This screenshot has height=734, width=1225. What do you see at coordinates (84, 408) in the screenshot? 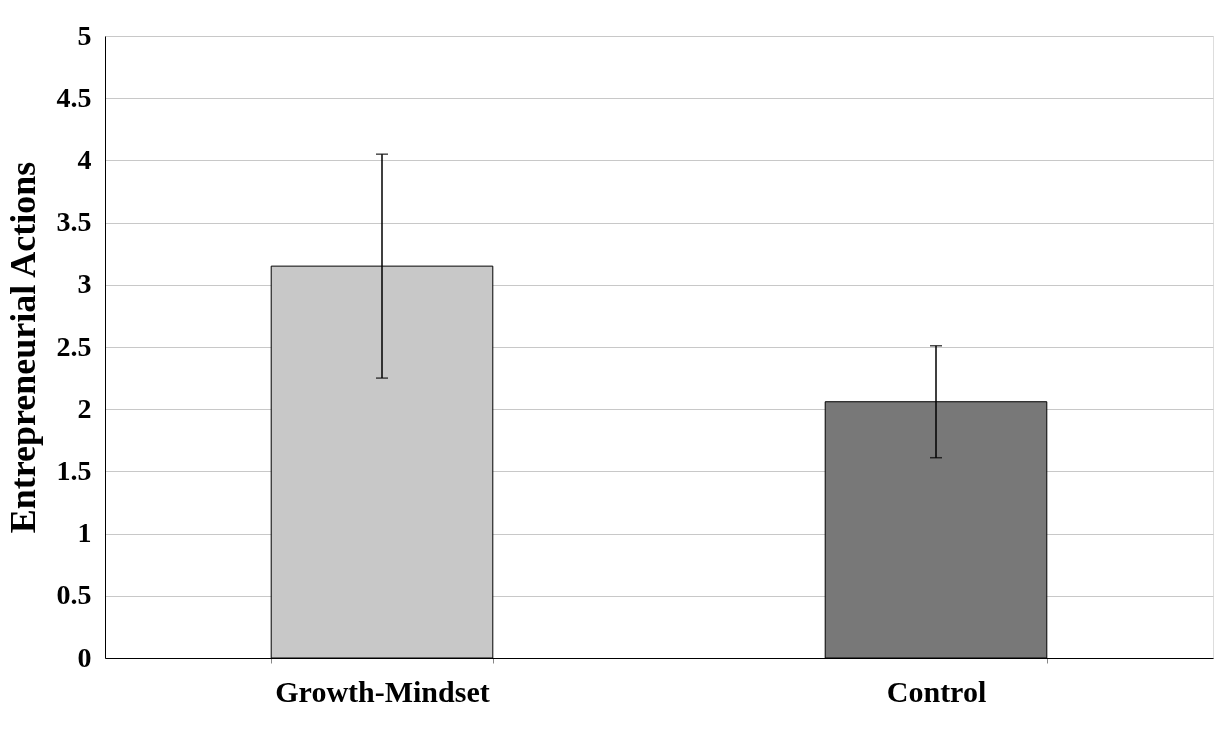
I see `y-tick-label: 2` at bounding box center [84, 408].